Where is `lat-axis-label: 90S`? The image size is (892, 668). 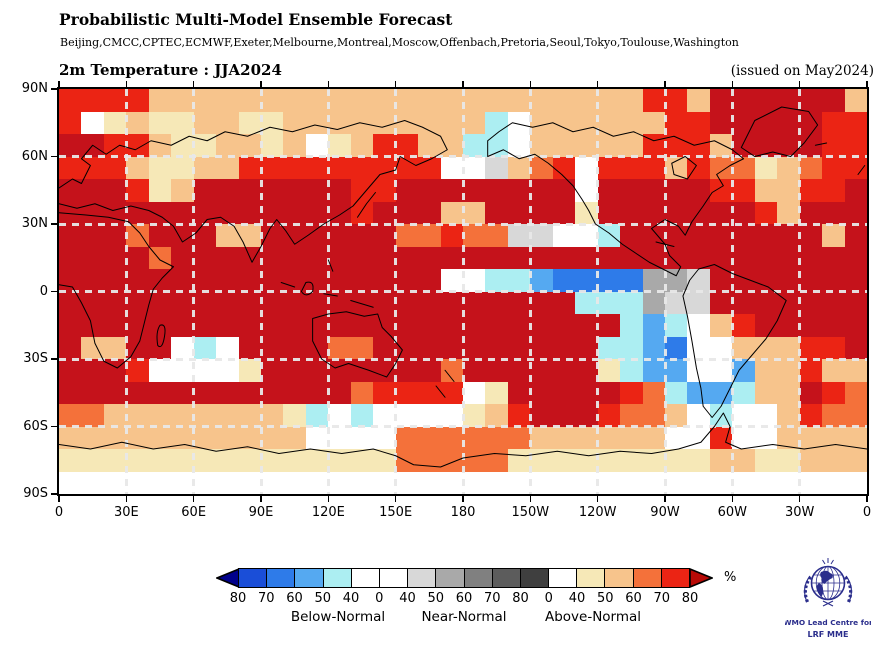
lat-axis-label: 90S is located at coordinates (35, 493).